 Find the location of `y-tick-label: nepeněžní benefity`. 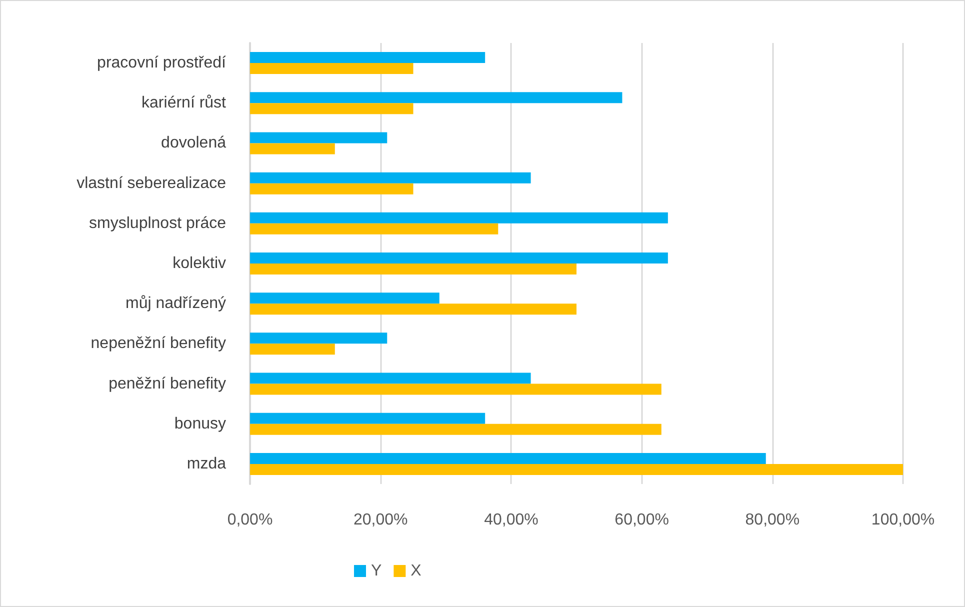

y-tick-label: nepeněžní benefity is located at coordinates (158, 343).